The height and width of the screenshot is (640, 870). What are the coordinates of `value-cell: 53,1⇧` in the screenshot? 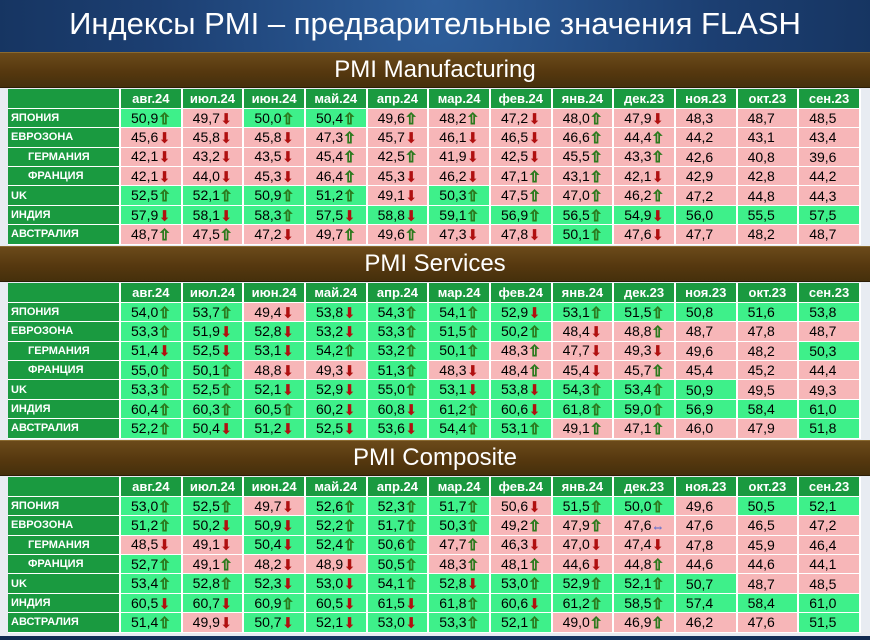 It's located at (583, 312).